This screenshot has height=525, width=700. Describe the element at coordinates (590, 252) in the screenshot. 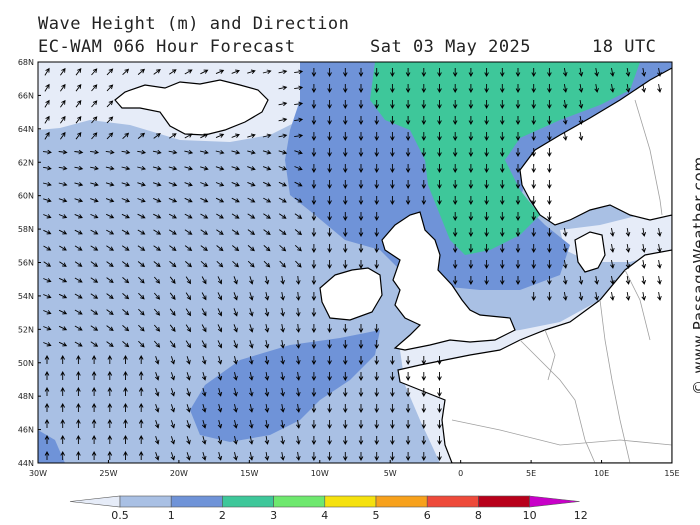

I see `land-denmark` at that location.